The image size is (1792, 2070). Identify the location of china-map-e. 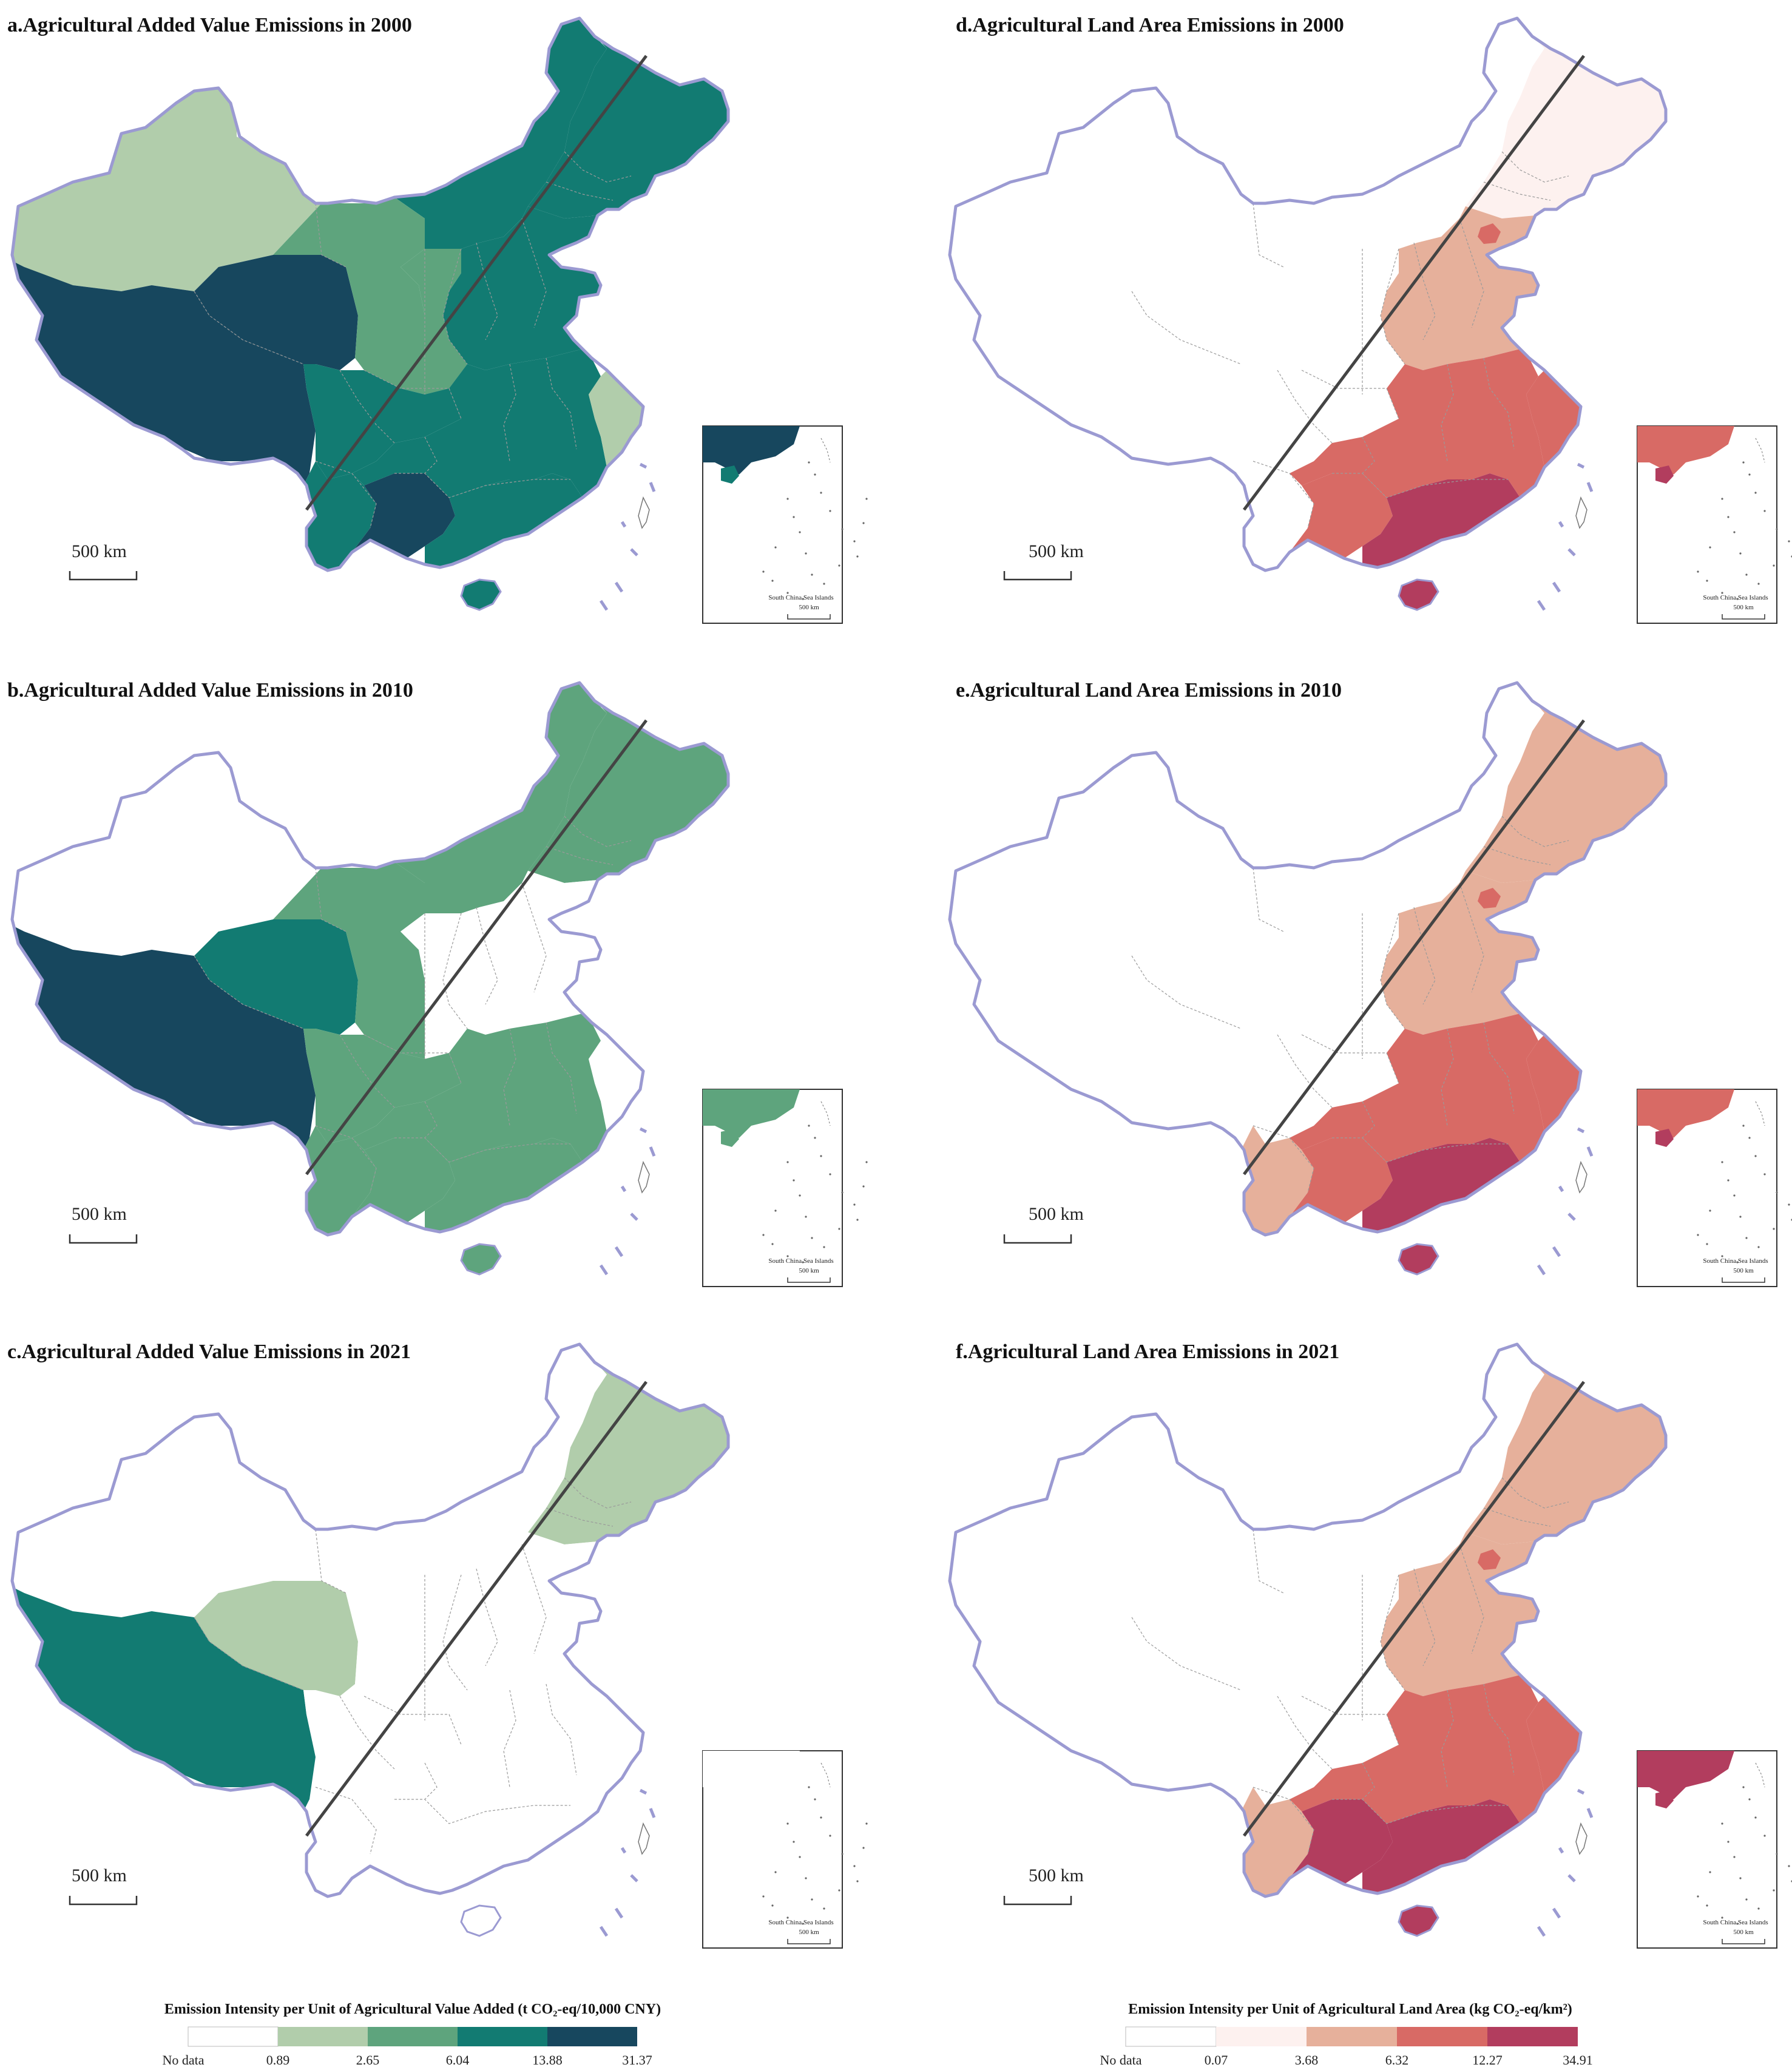
(1308, 978).